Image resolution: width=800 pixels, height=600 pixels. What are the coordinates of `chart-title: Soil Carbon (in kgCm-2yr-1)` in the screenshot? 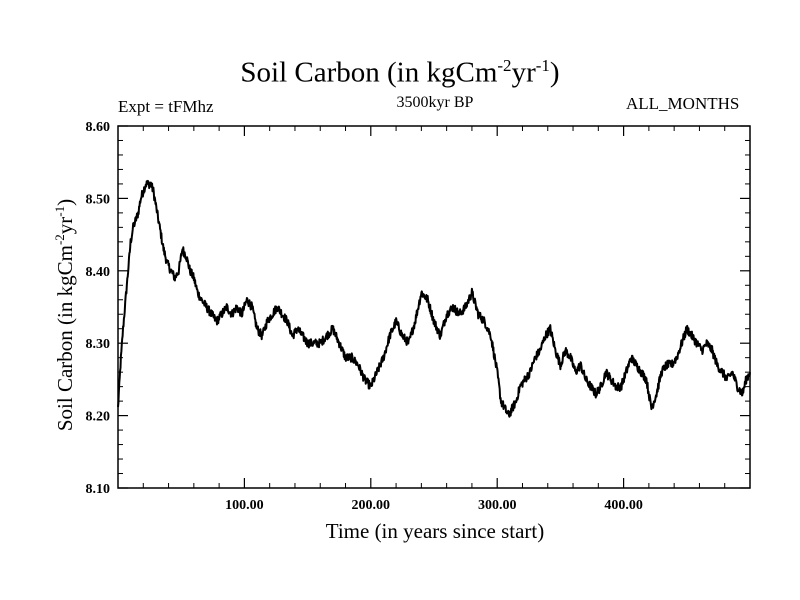 It's located at (400, 72).